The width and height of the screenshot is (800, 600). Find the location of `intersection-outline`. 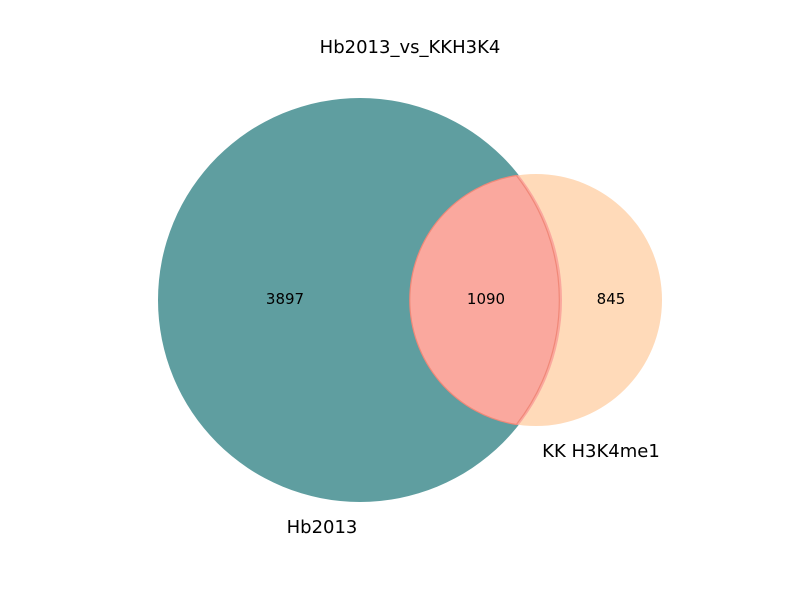

intersection-outline is located at coordinates (484, 300).